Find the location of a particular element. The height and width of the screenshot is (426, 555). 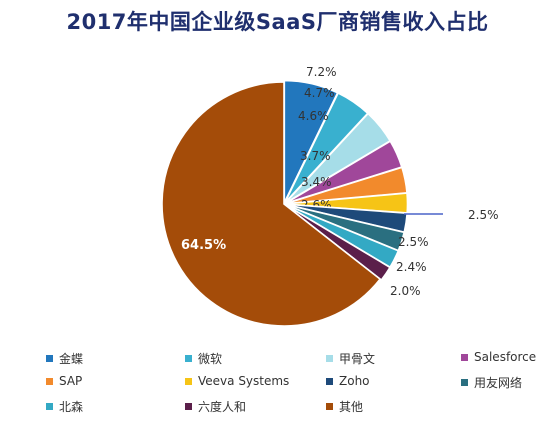

slice-label-9: 2.4% is located at coordinates (411, 267).